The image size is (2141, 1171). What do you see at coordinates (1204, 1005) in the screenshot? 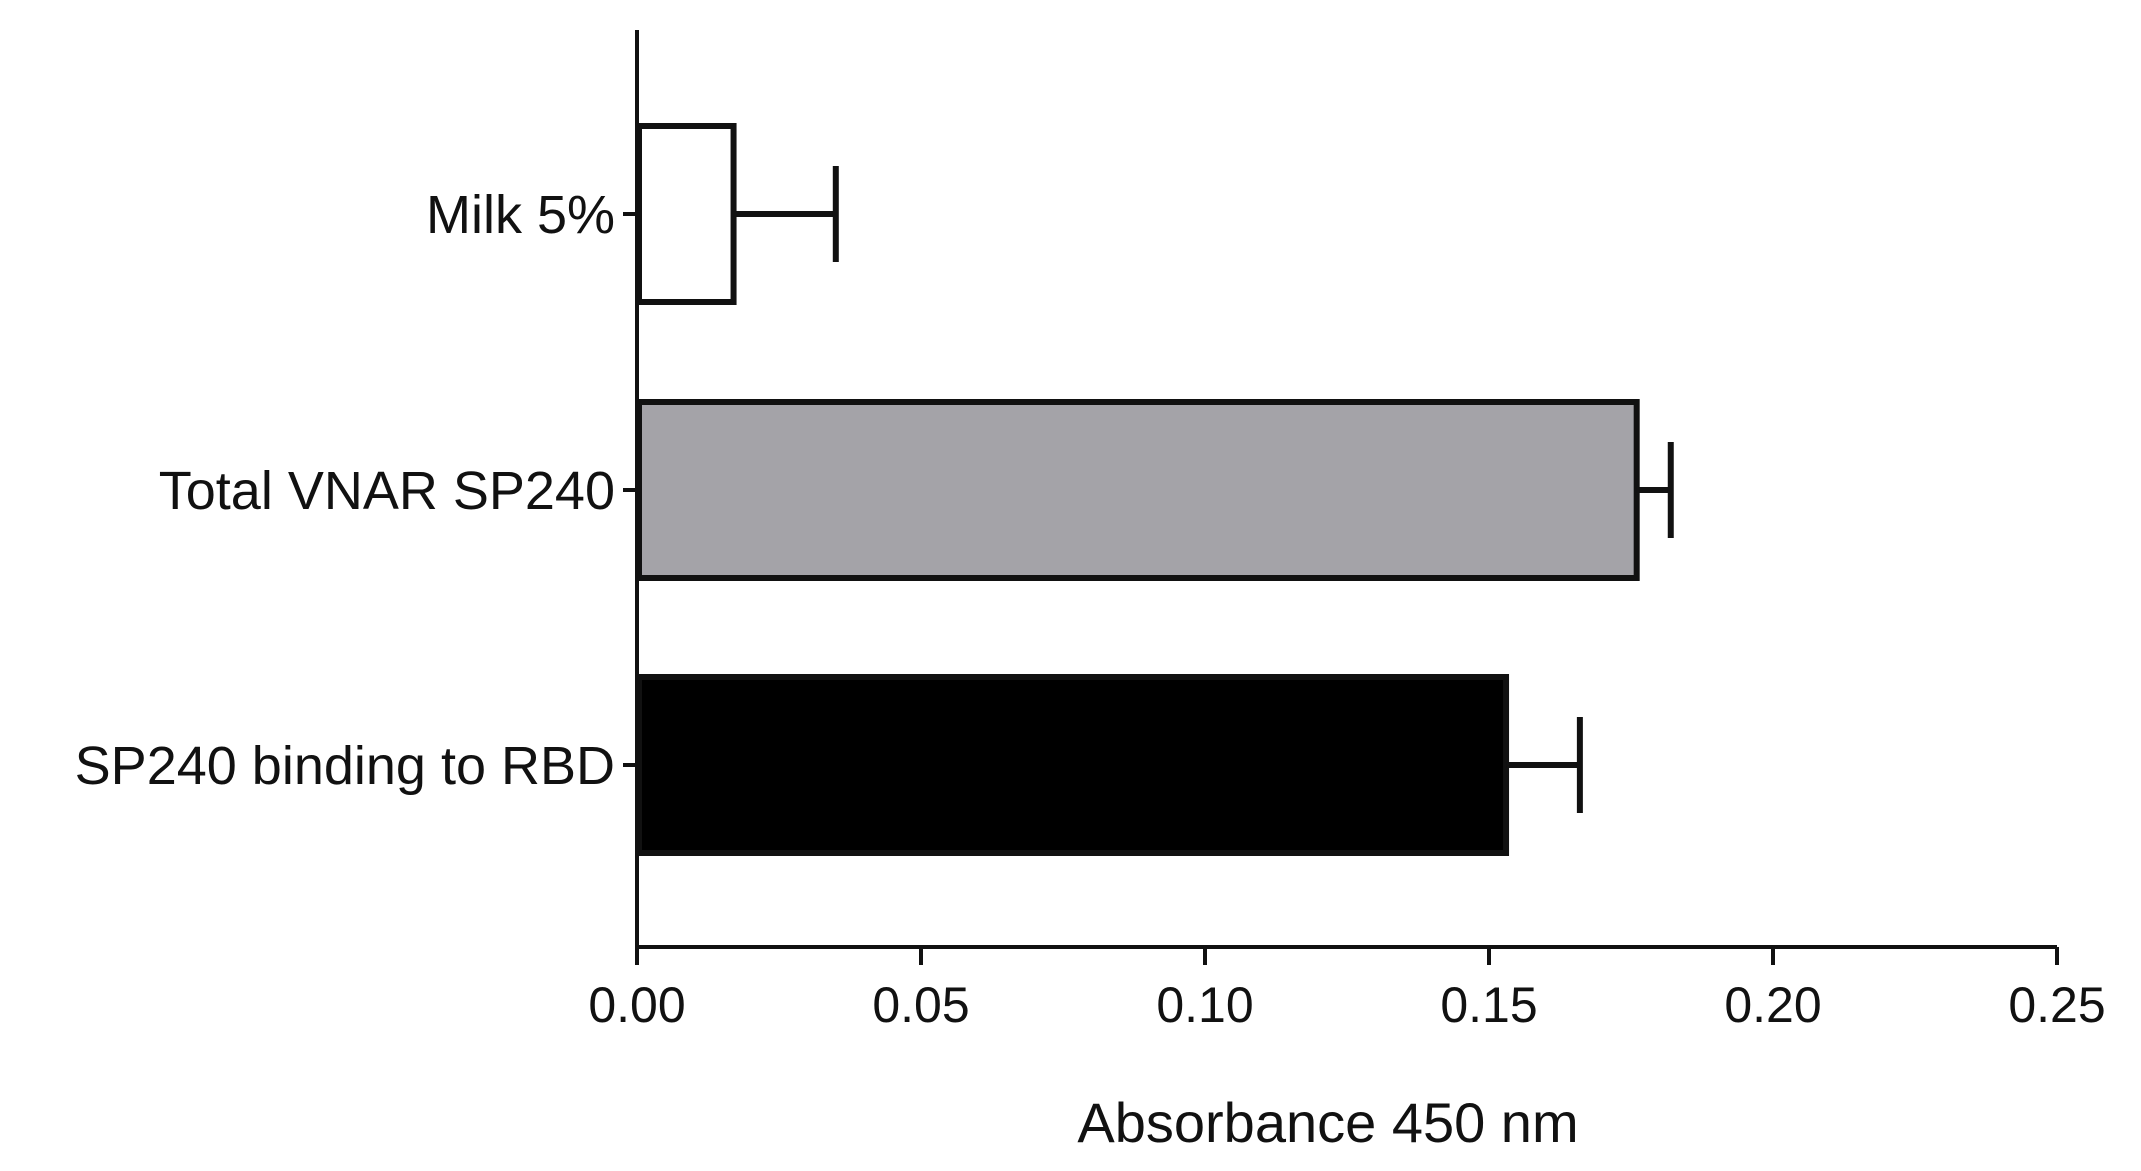
I see `x-tick-label: 0.10` at bounding box center [1204, 1005].